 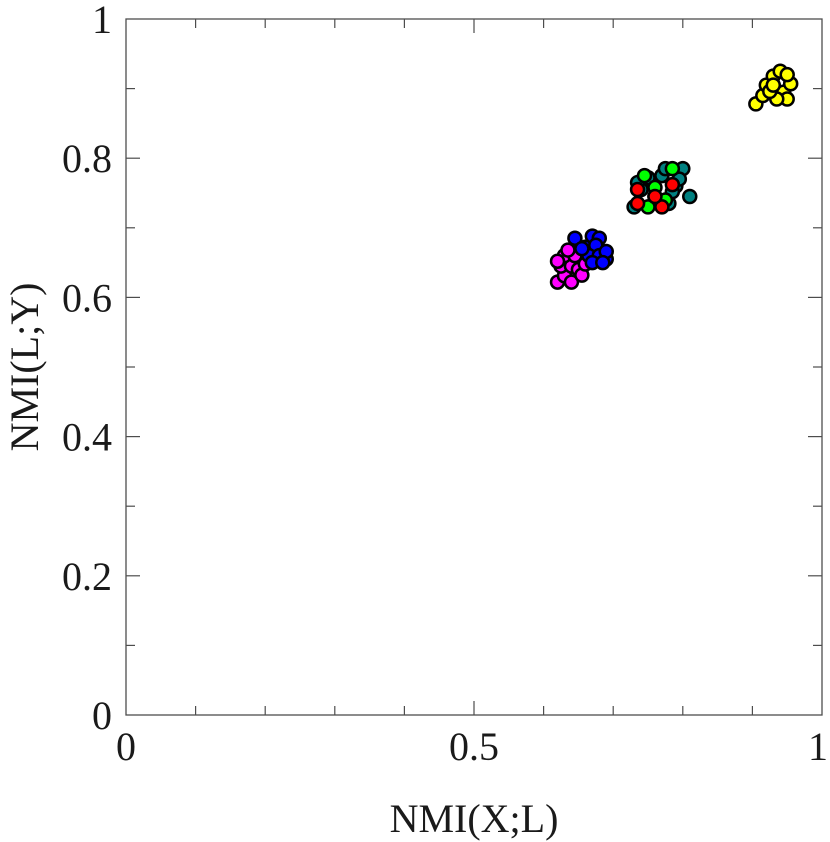 I want to click on y-tick-label: 0.6, so click(x=87, y=297).